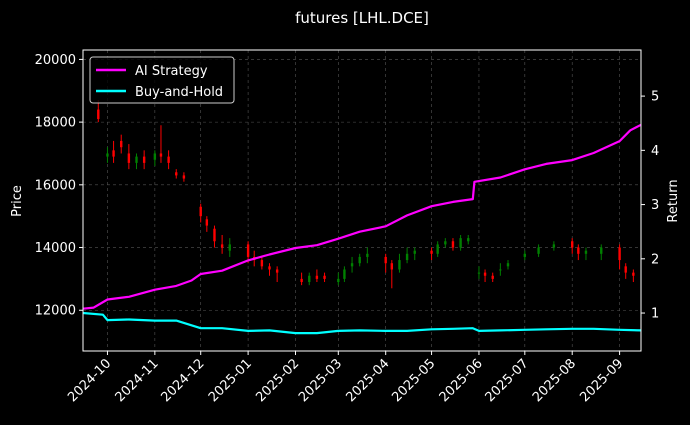 The width and height of the screenshot is (690, 425). Describe the element at coordinates (55, 311) in the screenshot. I see `left-axis-tick-label: 12000` at that location.